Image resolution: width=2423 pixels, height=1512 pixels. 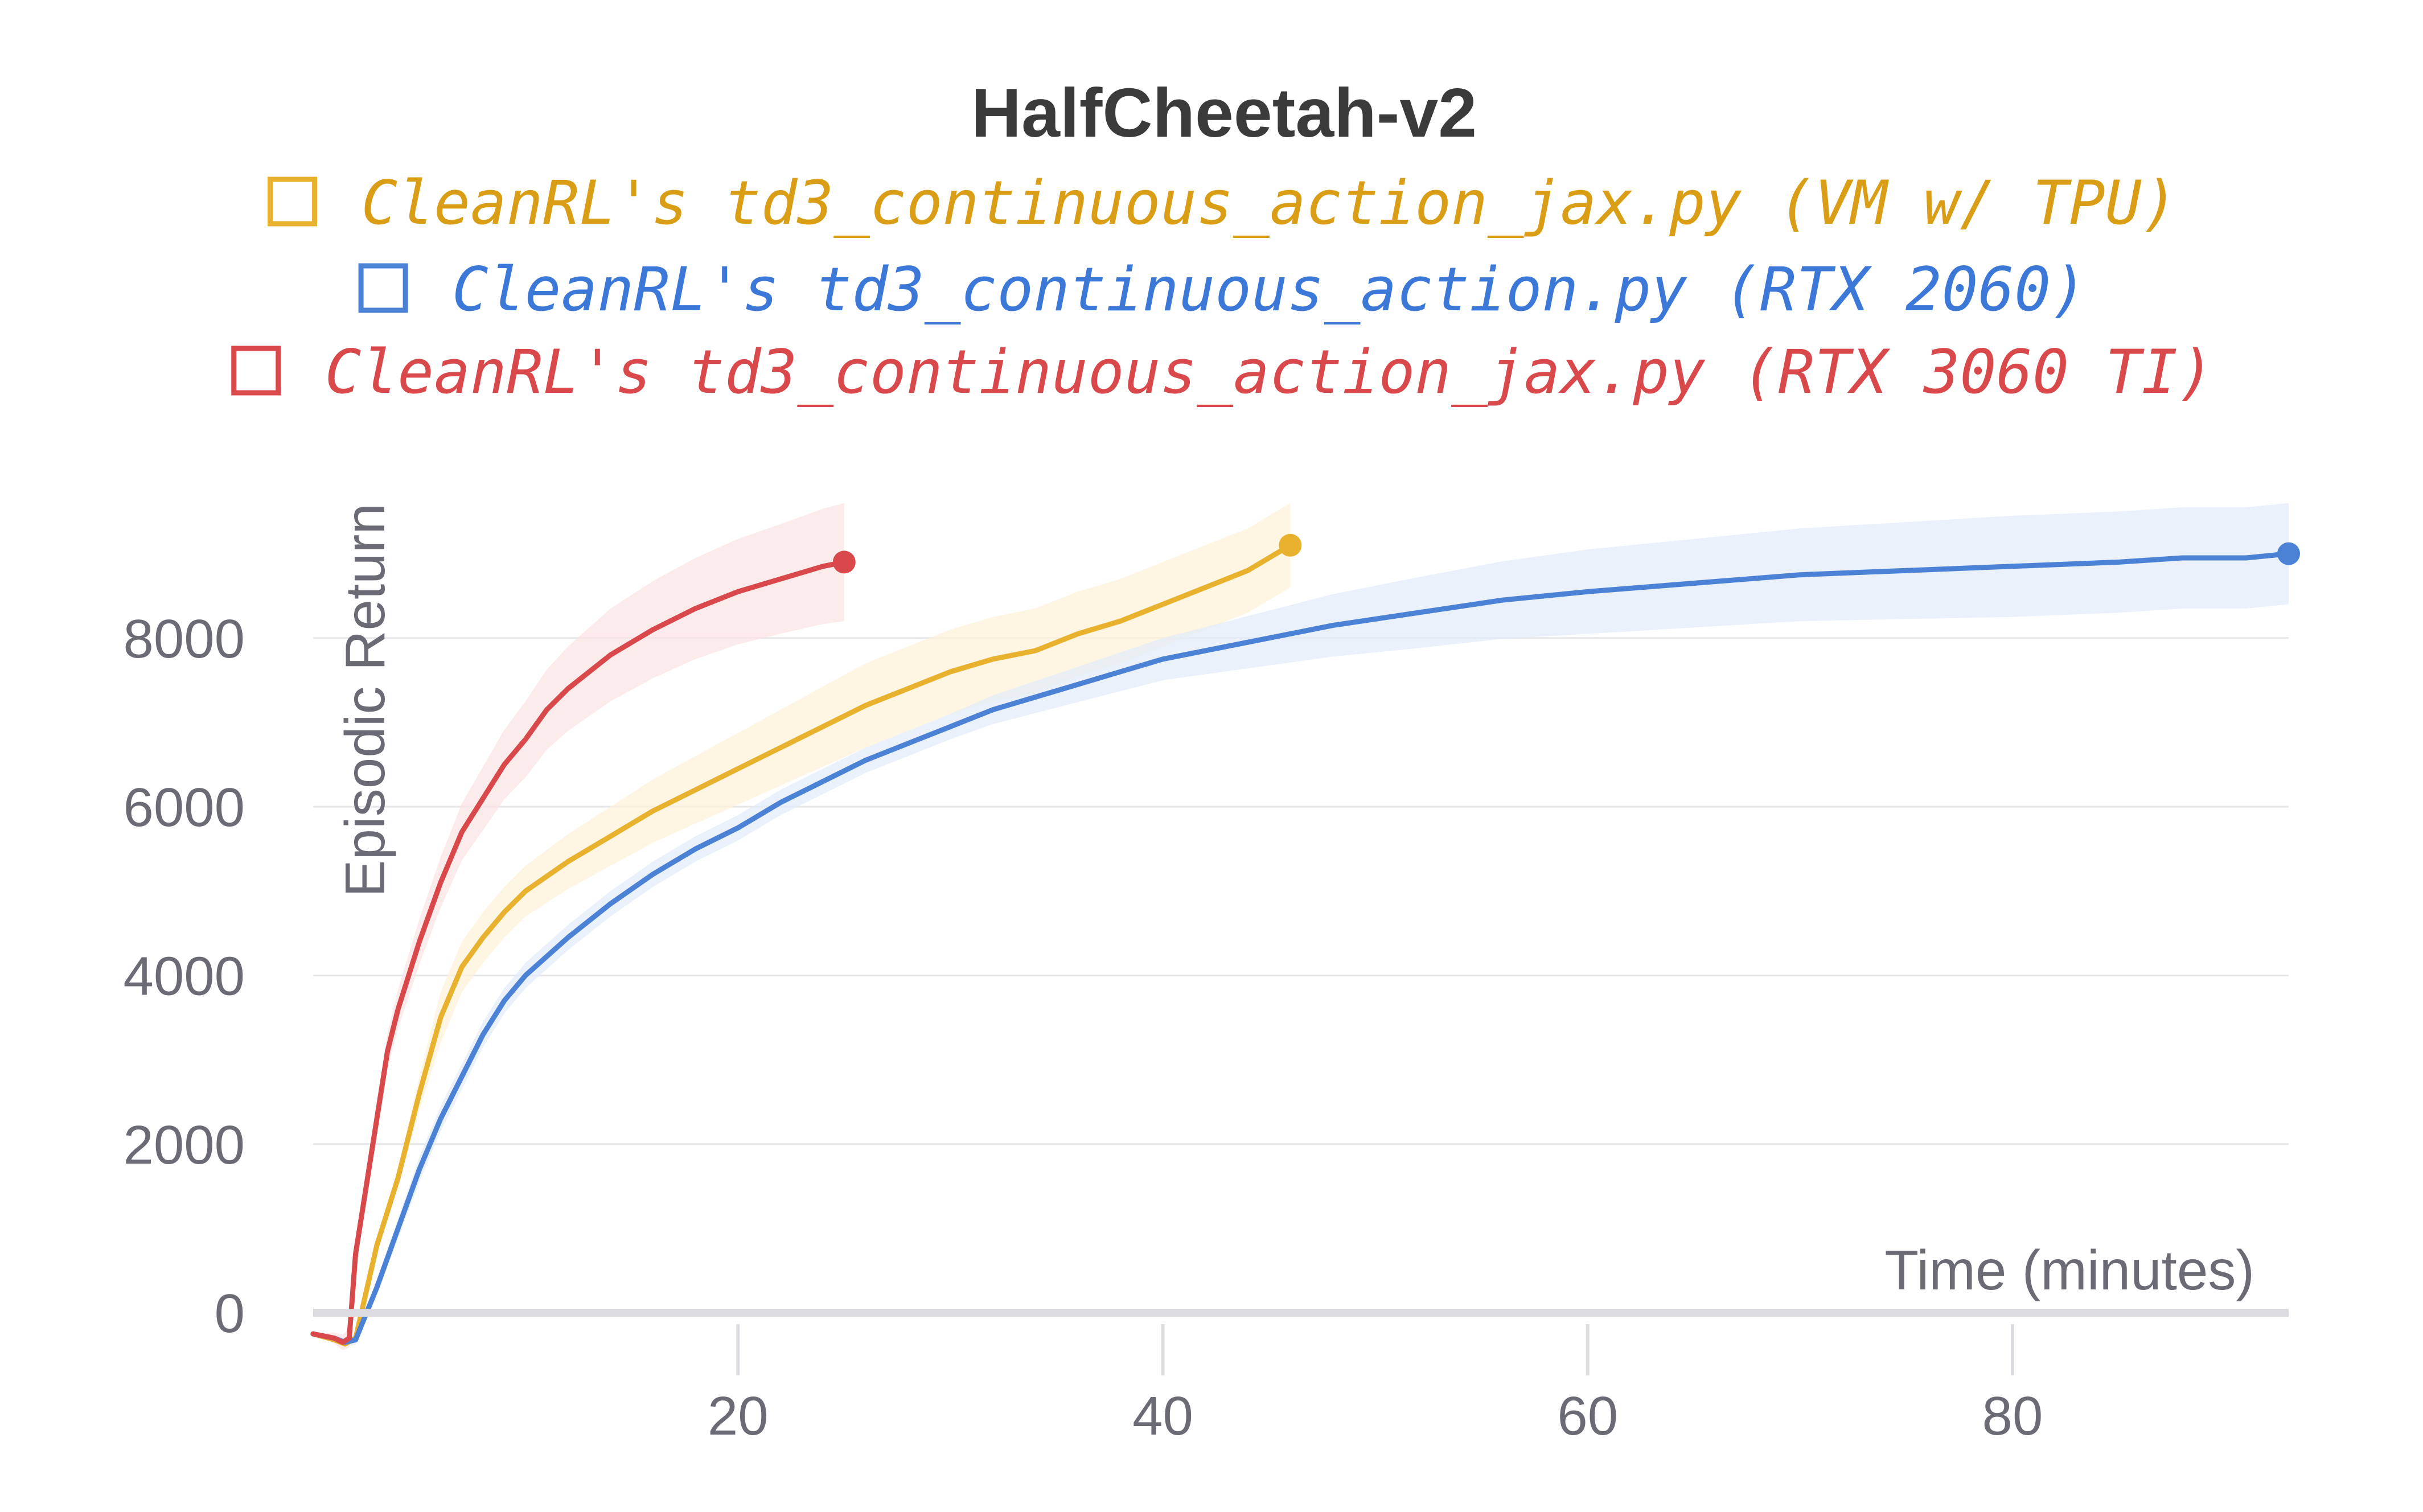 I want to click on y-tick-label: 2000, so click(x=184, y=1145).